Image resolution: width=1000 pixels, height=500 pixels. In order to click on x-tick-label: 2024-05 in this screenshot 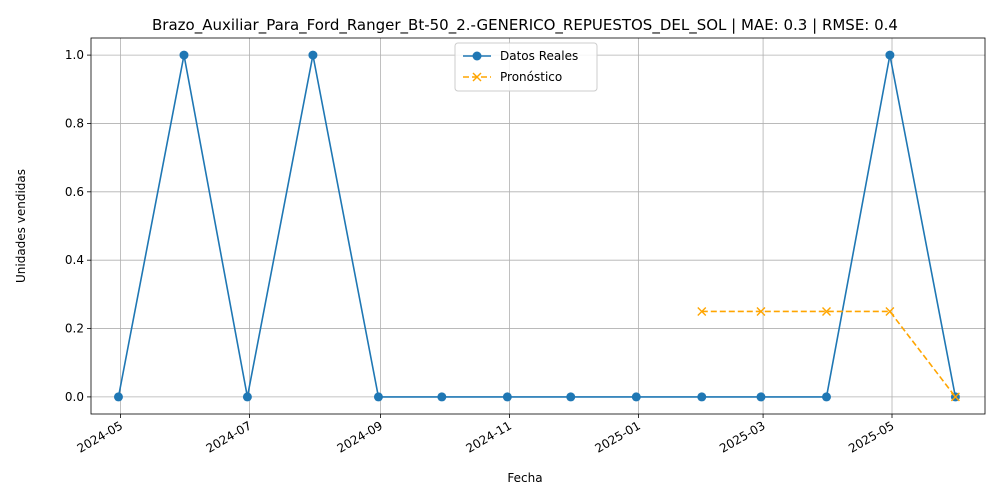, I will do `click(100, 436)`.